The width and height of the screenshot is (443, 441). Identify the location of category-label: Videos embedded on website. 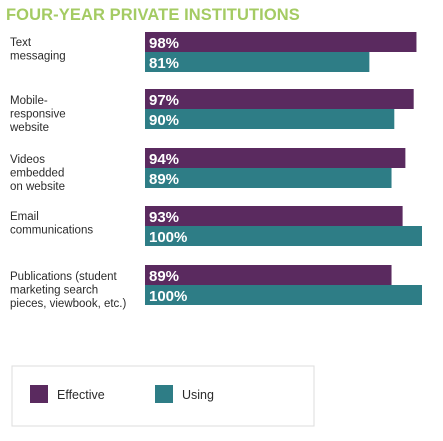
(37, 173).